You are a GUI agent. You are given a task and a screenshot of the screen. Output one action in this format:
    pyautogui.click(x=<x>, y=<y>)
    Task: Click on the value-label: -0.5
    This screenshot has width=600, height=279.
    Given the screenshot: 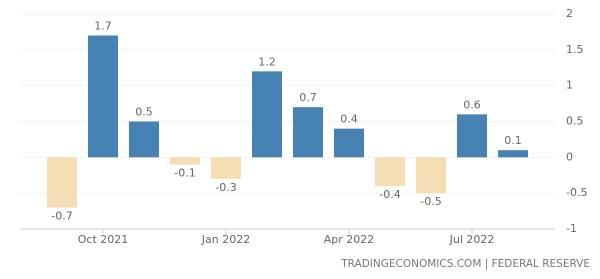 What is the action you would take?
    pyautogui.click(x=430, y=201)
    